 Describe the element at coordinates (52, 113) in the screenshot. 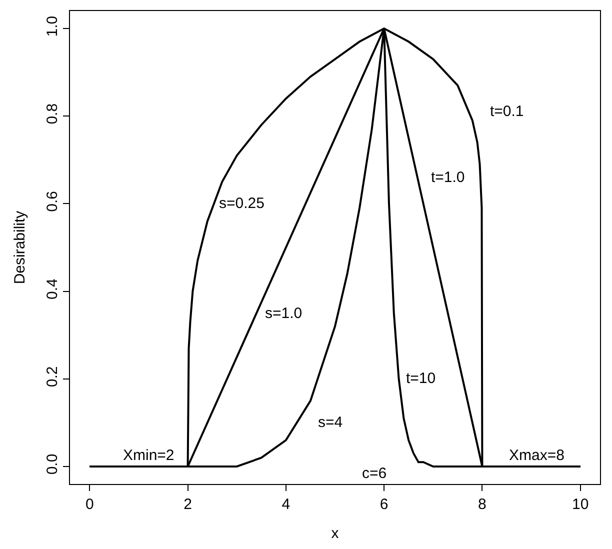

I see `y-tick-label: 0.8` at that location.